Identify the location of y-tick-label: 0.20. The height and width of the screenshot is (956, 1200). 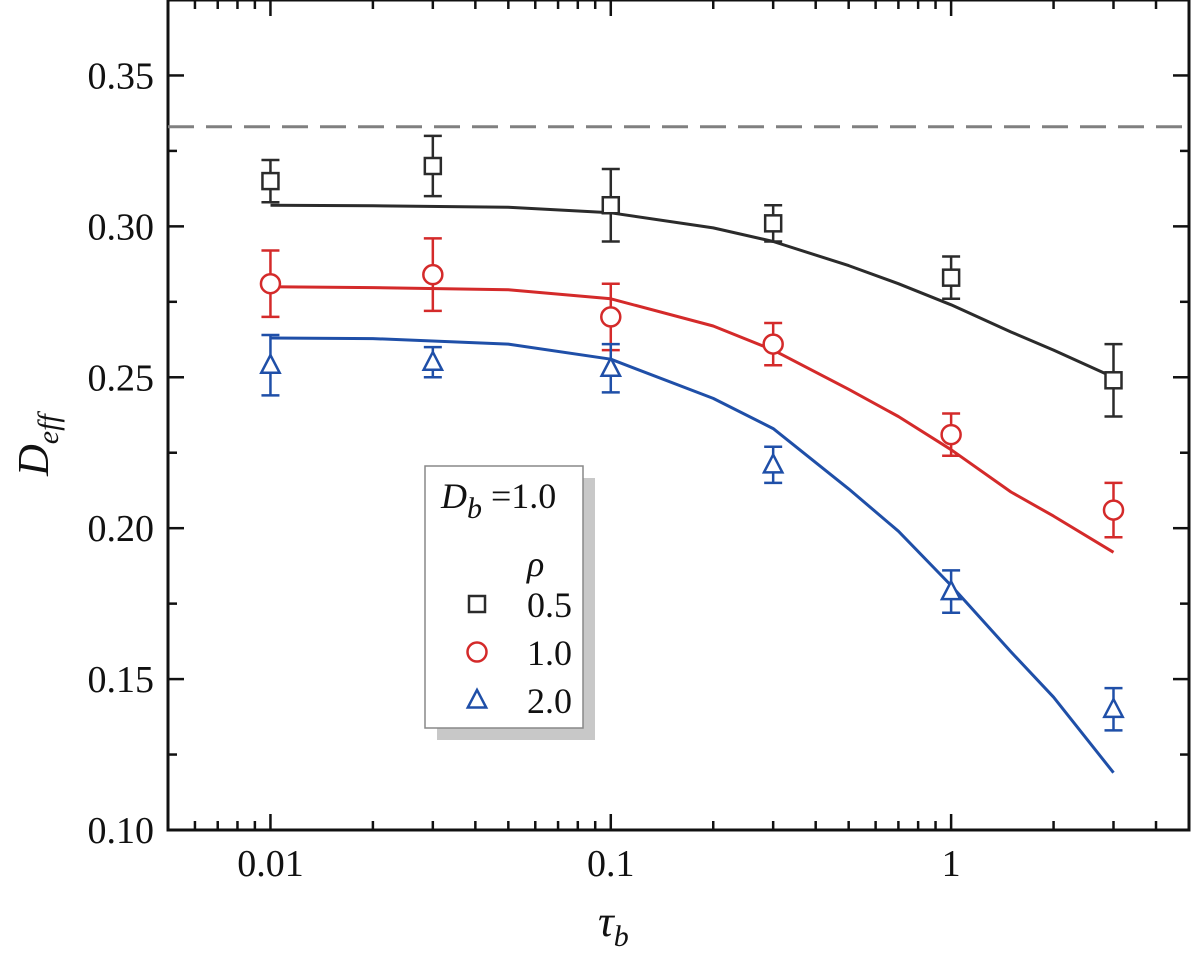
(121, 529).